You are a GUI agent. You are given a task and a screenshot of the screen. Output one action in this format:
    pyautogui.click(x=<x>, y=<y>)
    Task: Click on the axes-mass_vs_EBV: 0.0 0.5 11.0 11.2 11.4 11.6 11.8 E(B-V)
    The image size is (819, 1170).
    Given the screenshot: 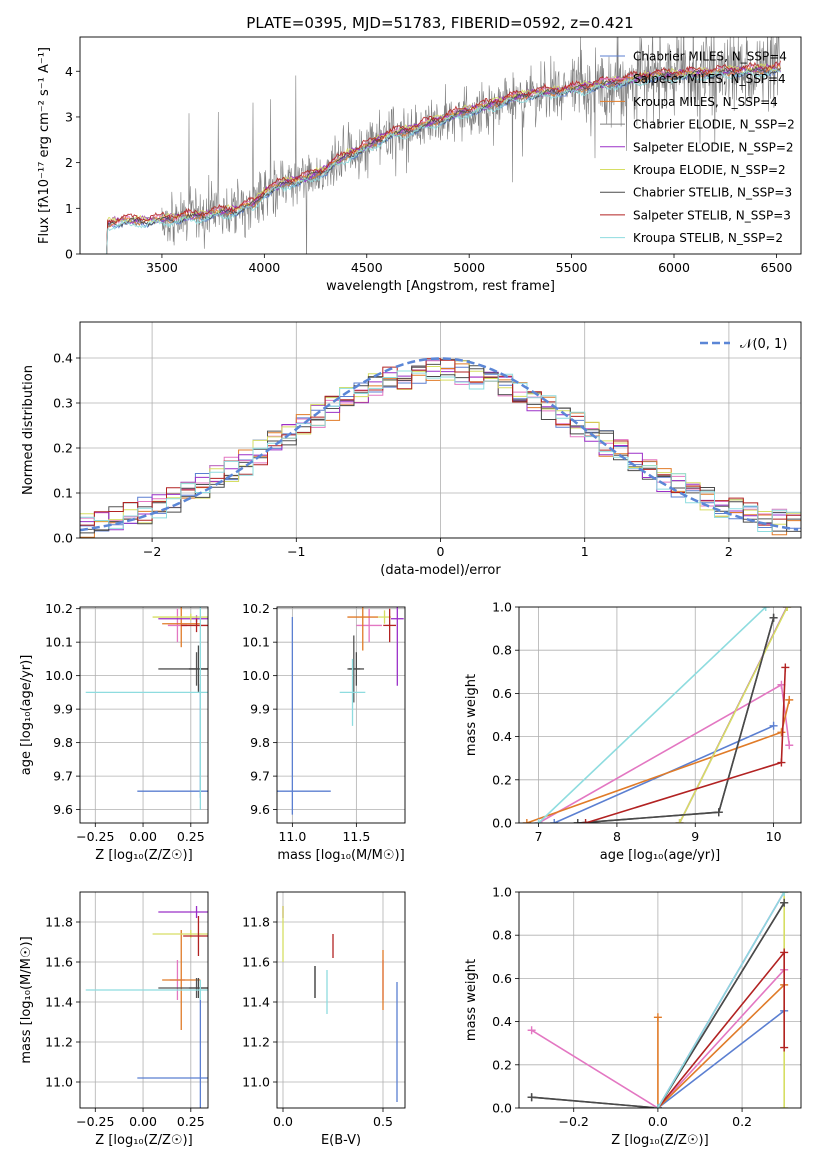 What is the action you would take?
    pyautogui.click(x=324, y=1019)
    